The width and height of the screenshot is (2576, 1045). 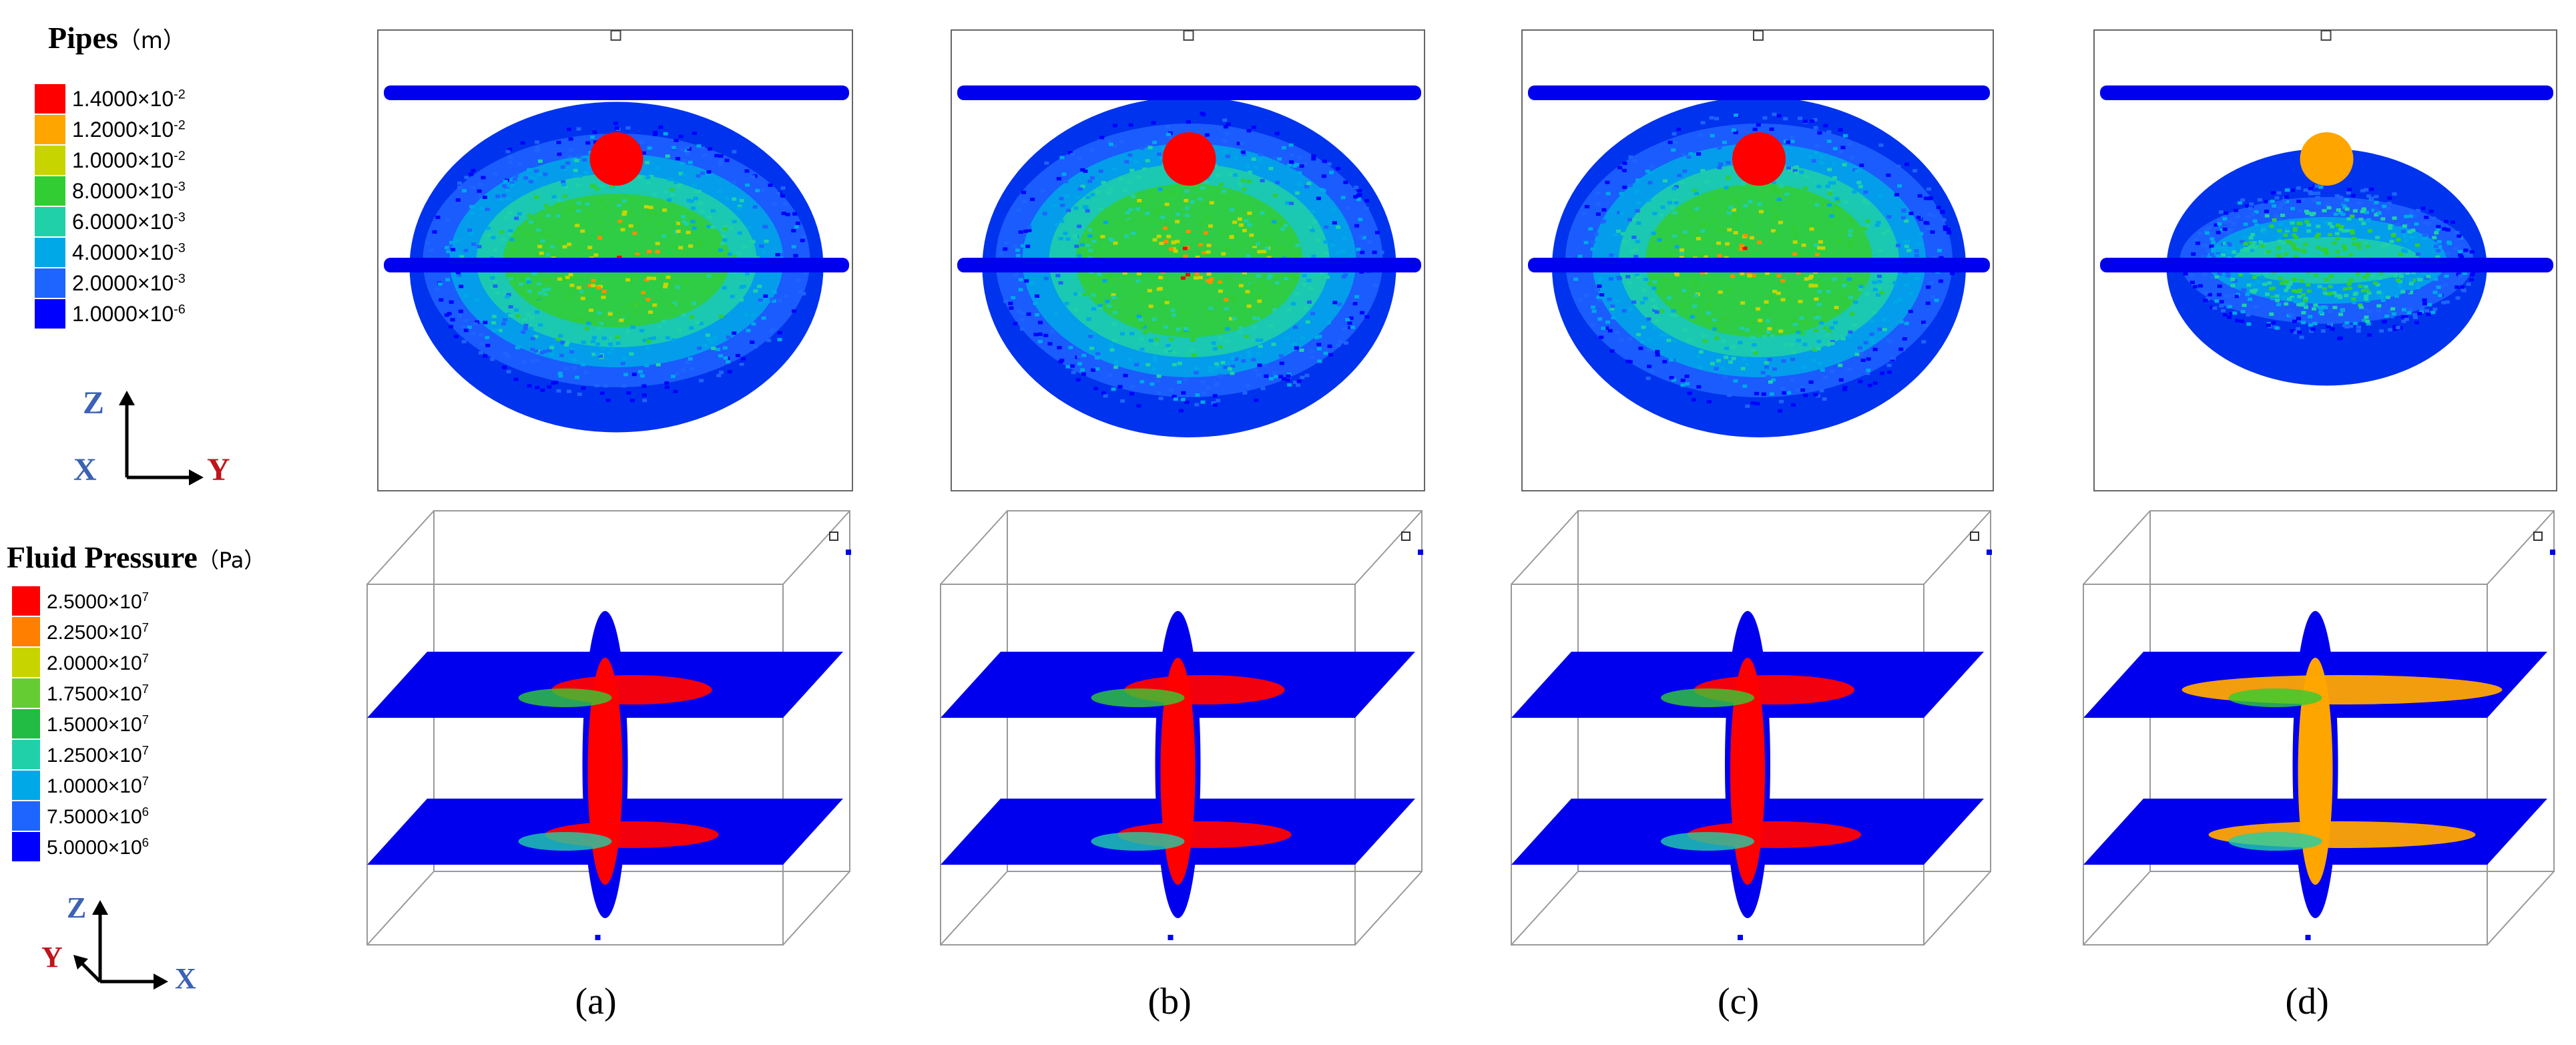 What do you see at coordinates (1169, 1001) in the screenshot?
I see `panel-label: (b)` at bounding box center [1169, 1001].